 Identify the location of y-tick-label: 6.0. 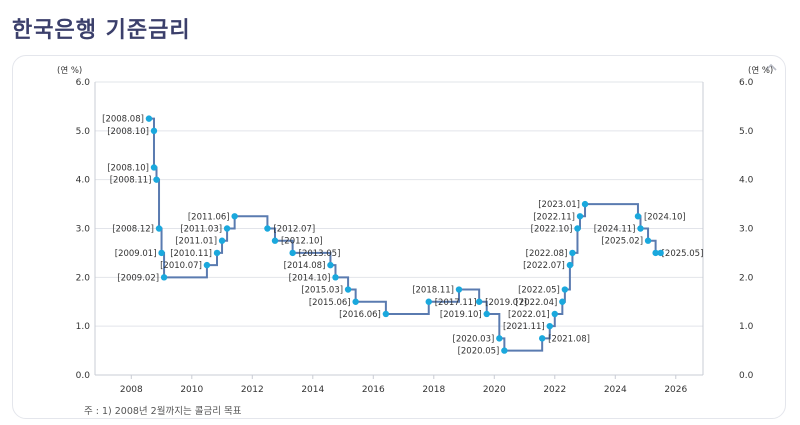
(83, 83).